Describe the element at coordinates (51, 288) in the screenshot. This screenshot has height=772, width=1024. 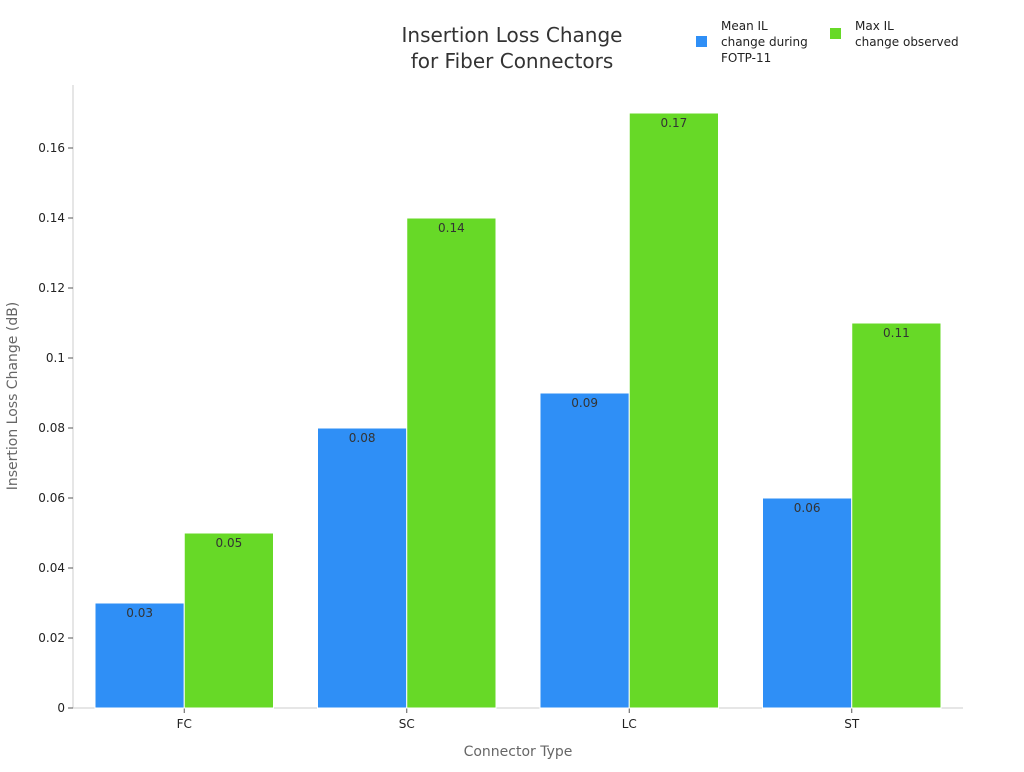
I see `y-tick-label: 0.12` at that location.